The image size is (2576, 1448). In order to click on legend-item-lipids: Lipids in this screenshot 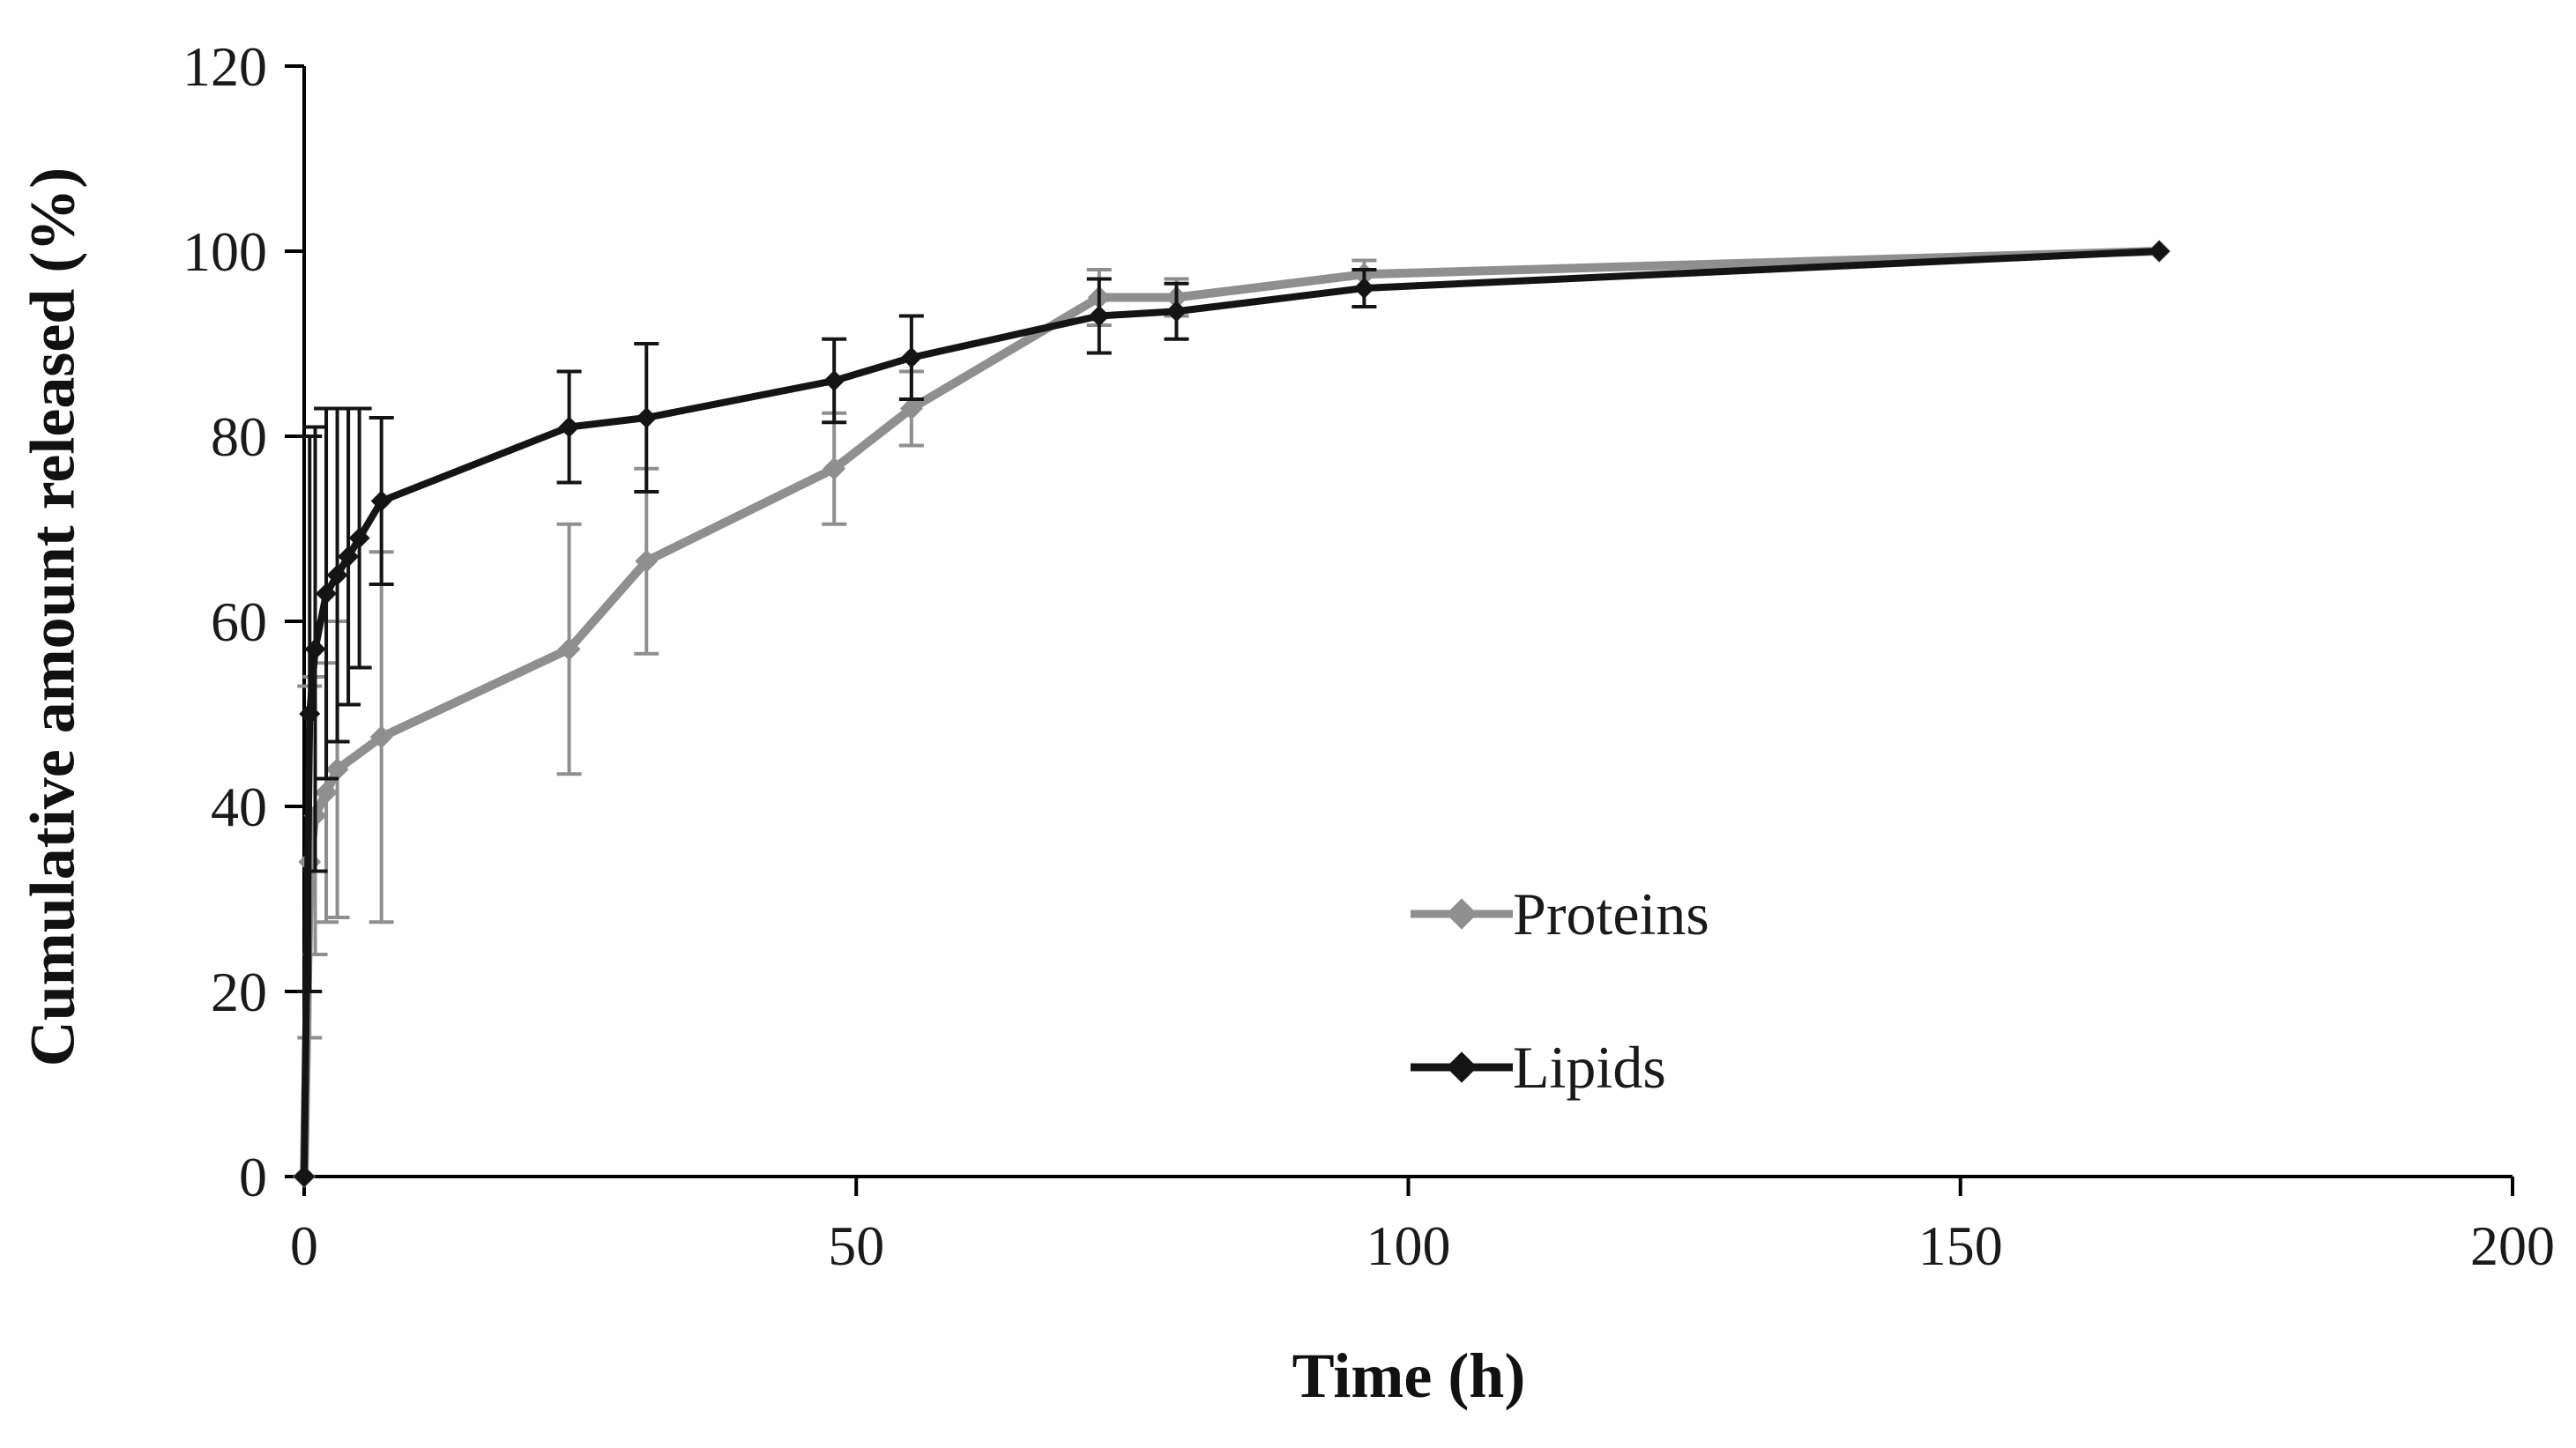, I will do `click(1560, 1067)`.